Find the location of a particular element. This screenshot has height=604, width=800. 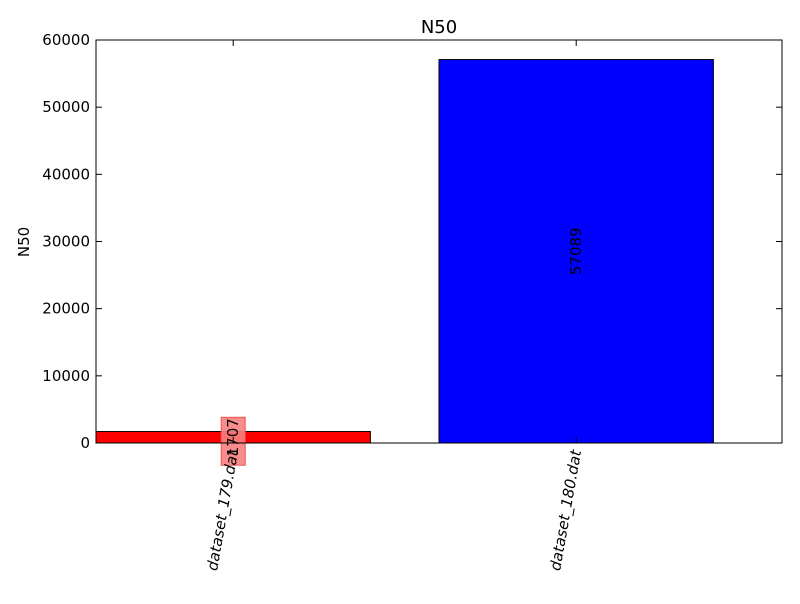

y-tick-label: 40000 is located at coordinates (66, 174).